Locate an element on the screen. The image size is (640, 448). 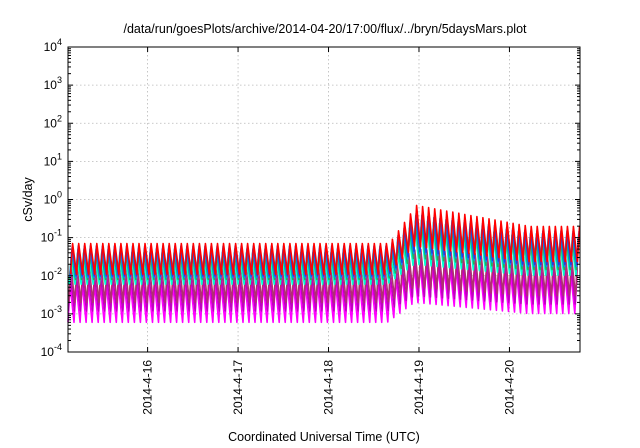
series-line is located at coordinates (325, 239).